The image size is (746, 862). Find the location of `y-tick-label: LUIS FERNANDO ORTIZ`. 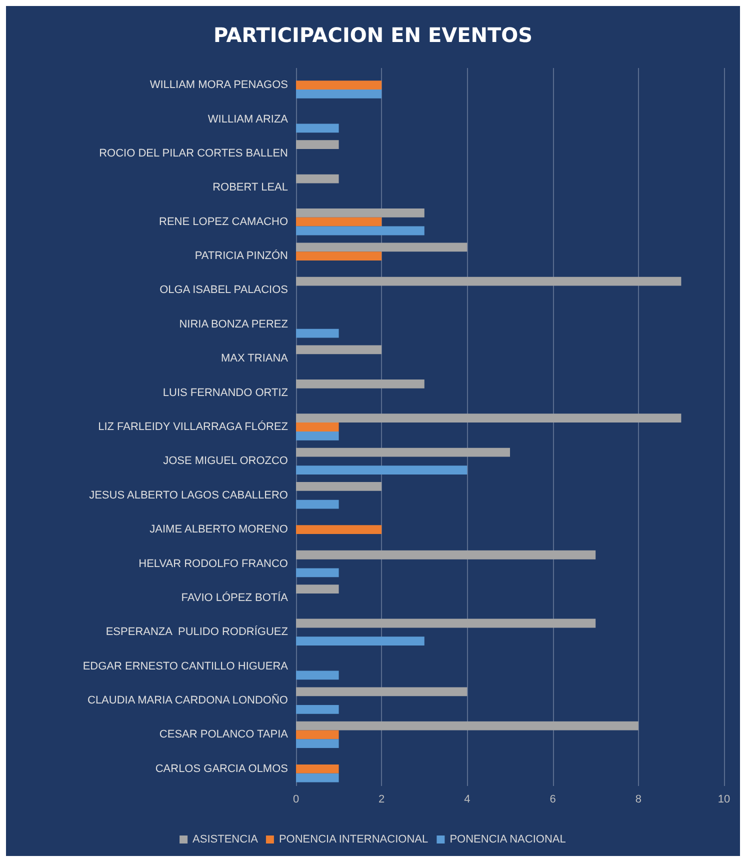

y-tick-label: LUIS FERNANDO ORTIZ is located at coordinates (225, 392).